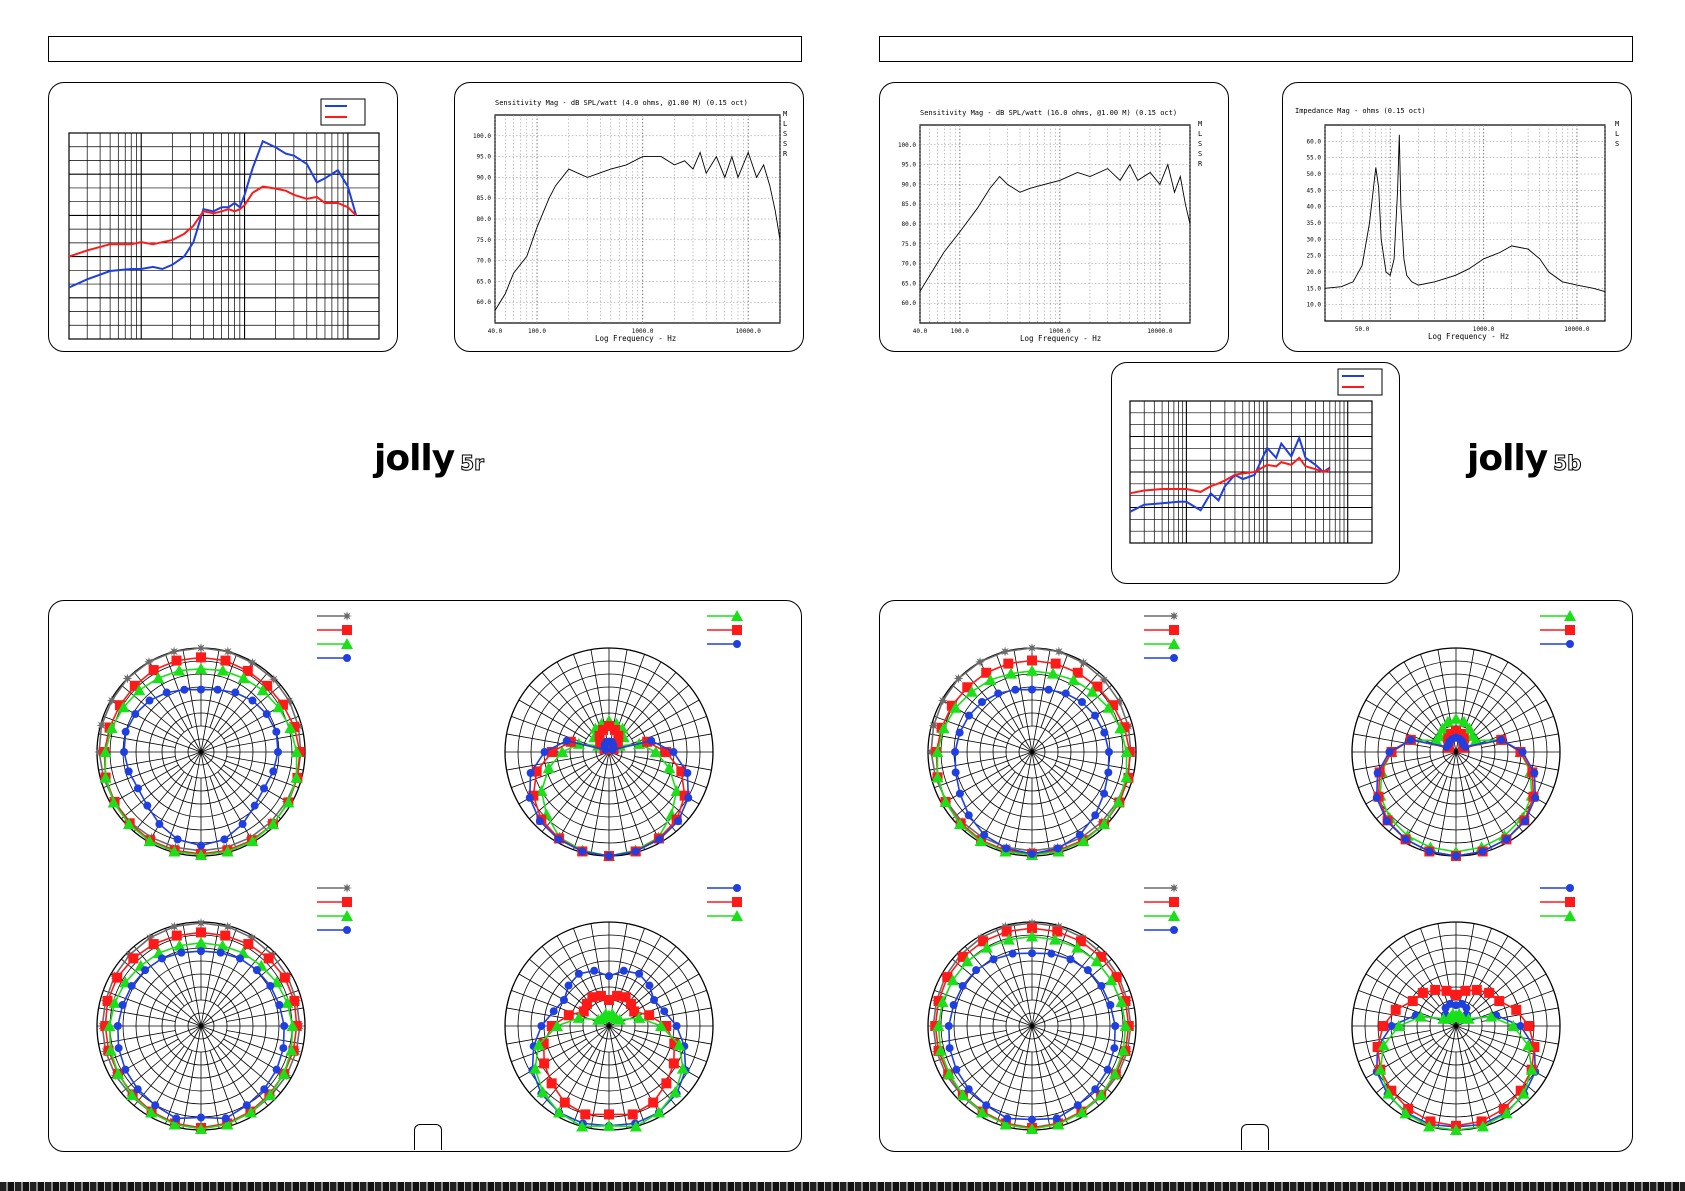 The width and height of the screenshot is (1685, 1191). I want to click on side-letter: L, so click(785, 124).